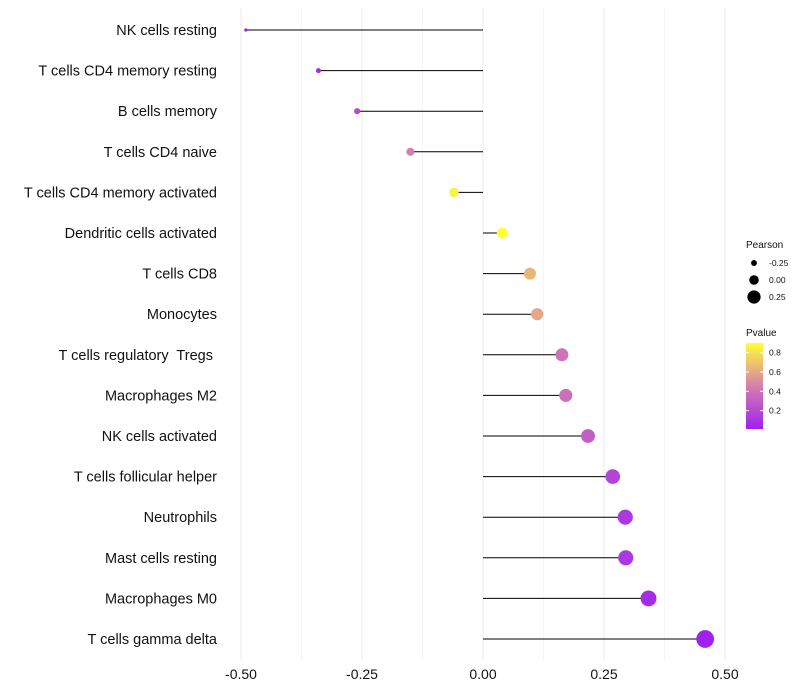 The width and height of the screenshot is (800, 700). Describe the element at coordinates (724, 674) in the screenshot. I see `x-tick-label: 0.50` at that location.